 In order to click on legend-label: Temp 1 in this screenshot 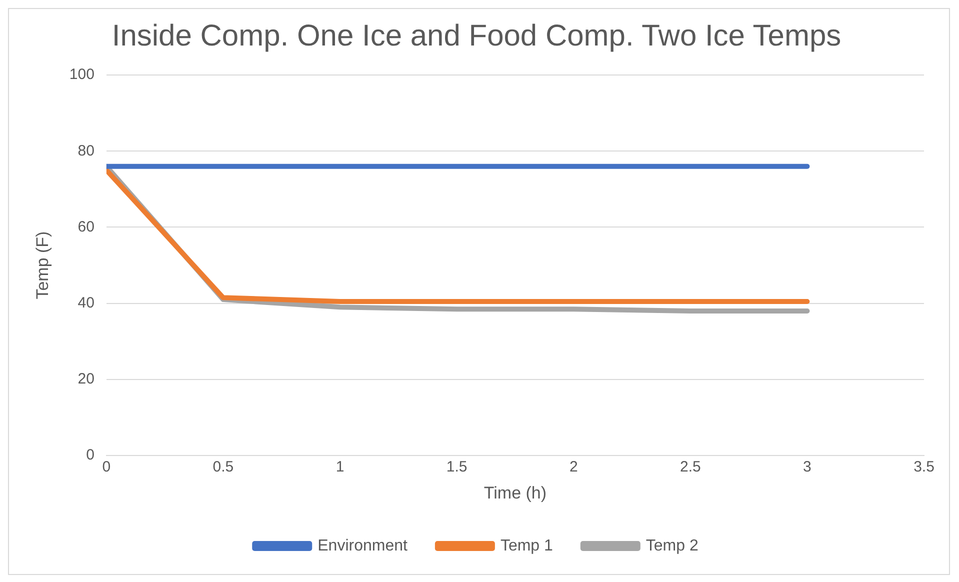, I will do `click(527, 545)`.